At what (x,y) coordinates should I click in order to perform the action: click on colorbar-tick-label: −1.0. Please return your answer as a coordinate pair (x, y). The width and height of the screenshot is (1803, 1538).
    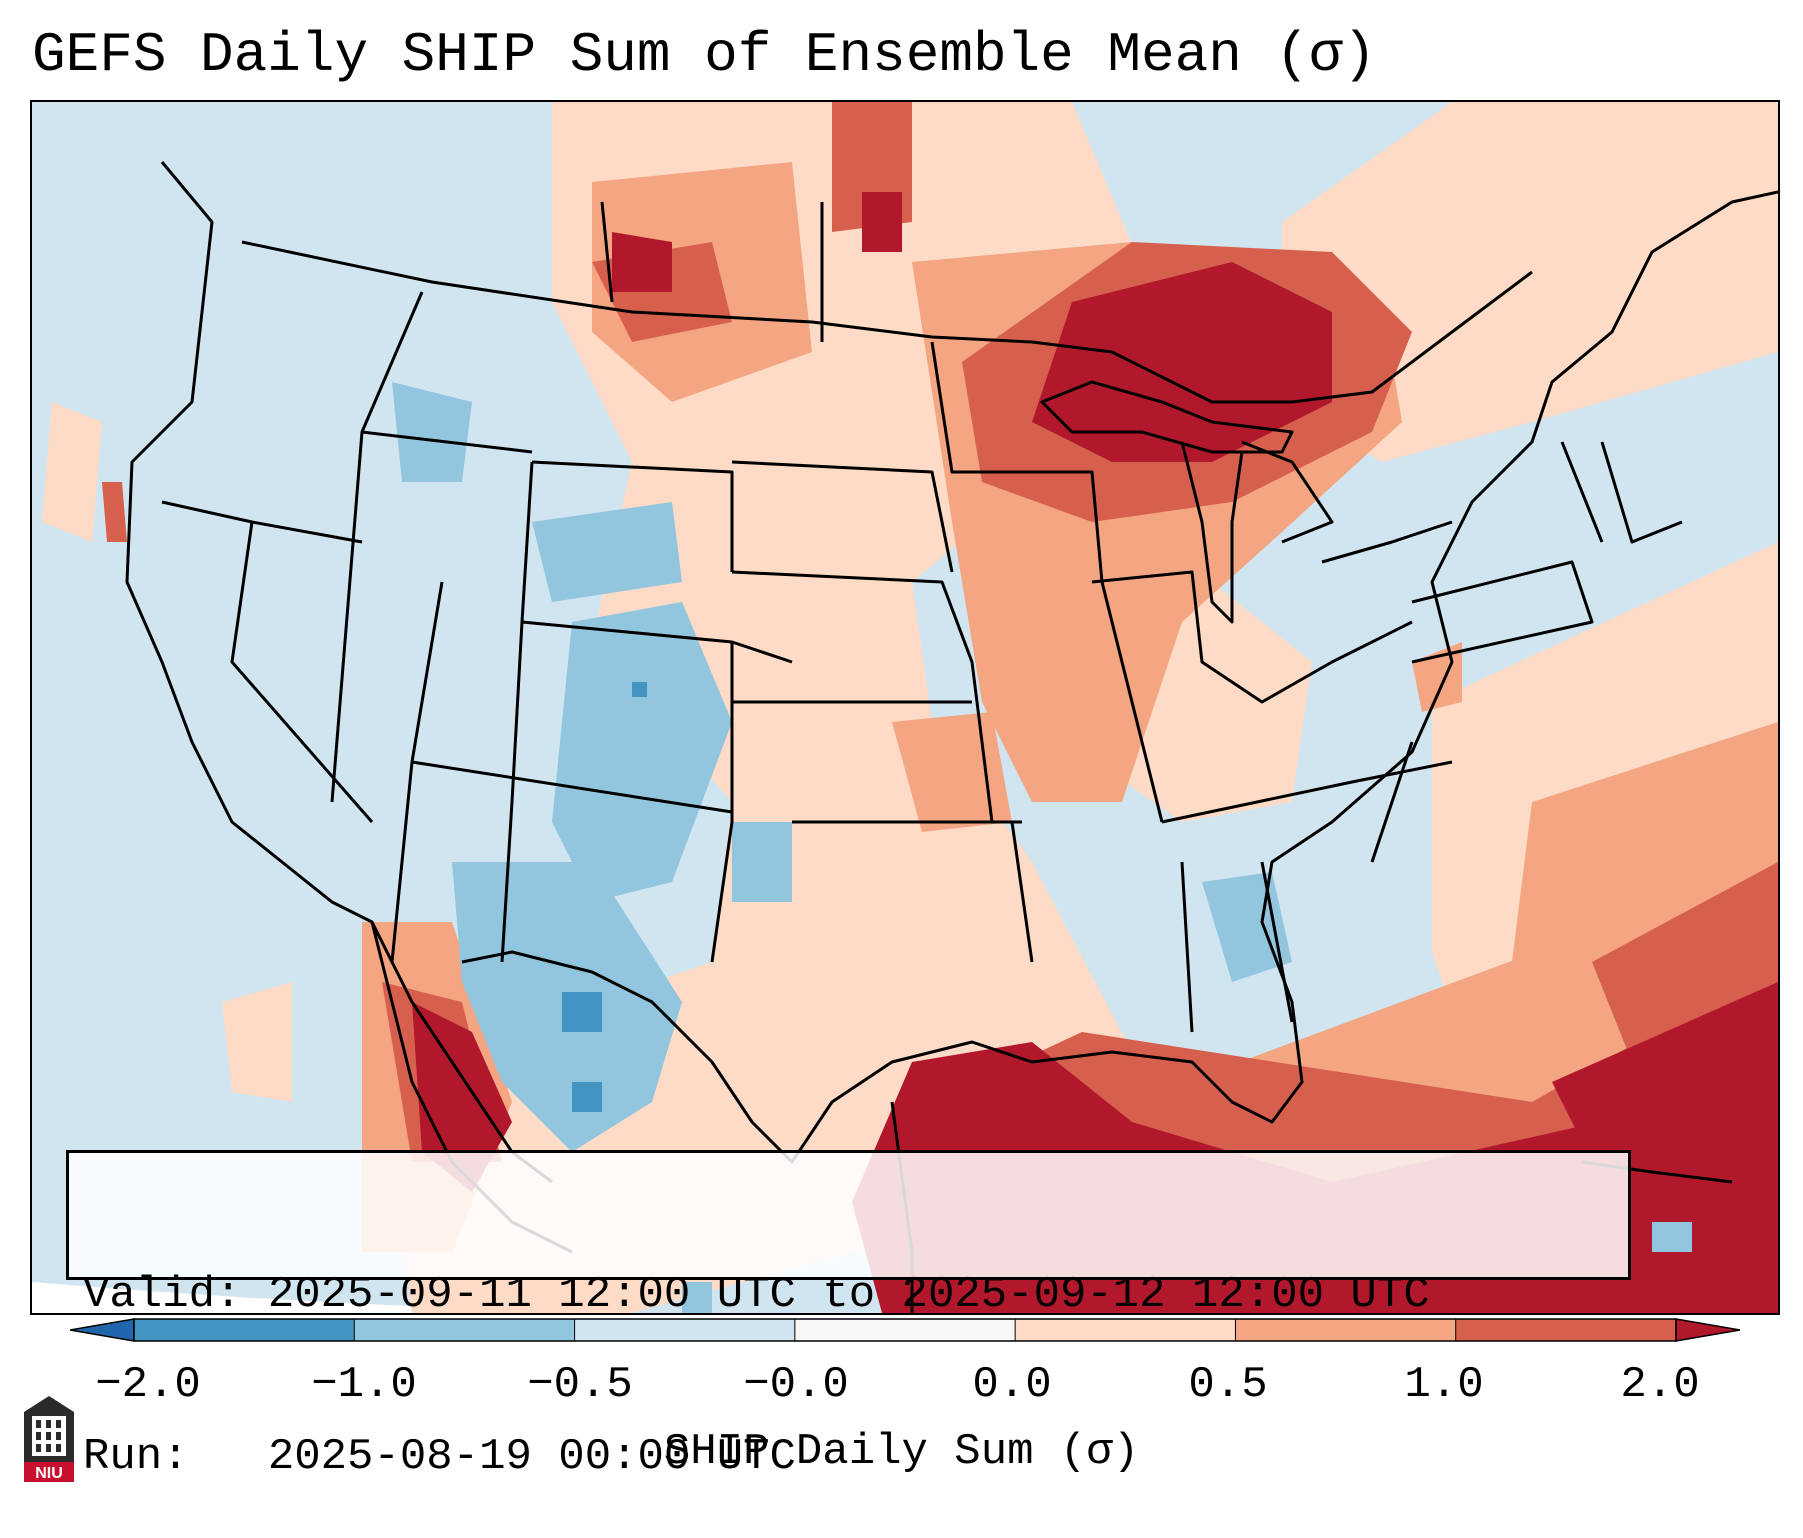
    Looking at the image, I should click on (364, 1385).